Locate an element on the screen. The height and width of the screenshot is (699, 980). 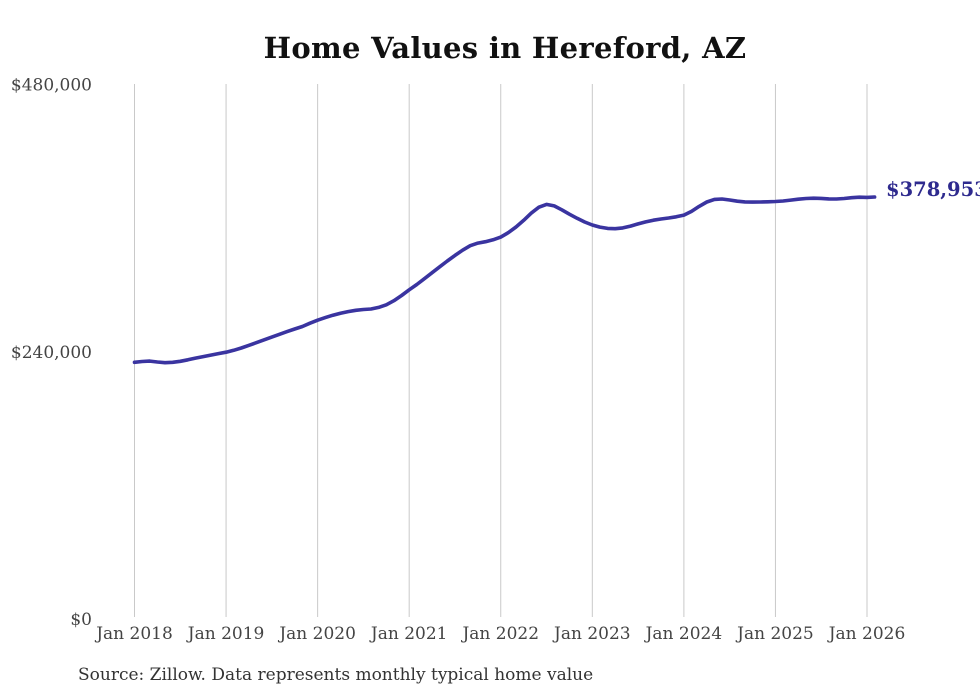
chart-title: Home Values in Hereford, AZ is located at coordinates (505, 48).